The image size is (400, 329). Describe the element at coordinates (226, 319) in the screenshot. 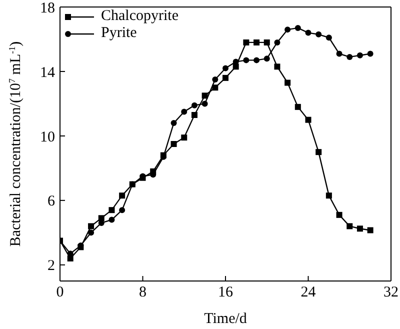

I see `x-axis-title: Time/d` at that location.